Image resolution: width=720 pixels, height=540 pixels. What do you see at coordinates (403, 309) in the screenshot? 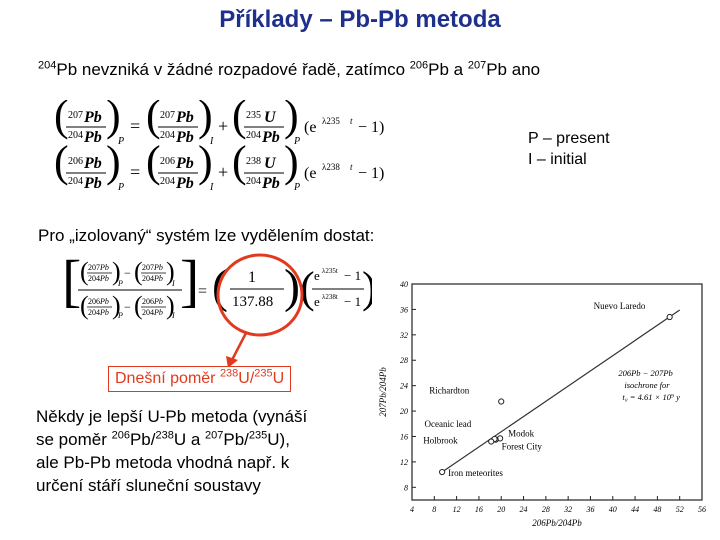
I see `y-tick-label: 36` at bounding box center [403, 309].